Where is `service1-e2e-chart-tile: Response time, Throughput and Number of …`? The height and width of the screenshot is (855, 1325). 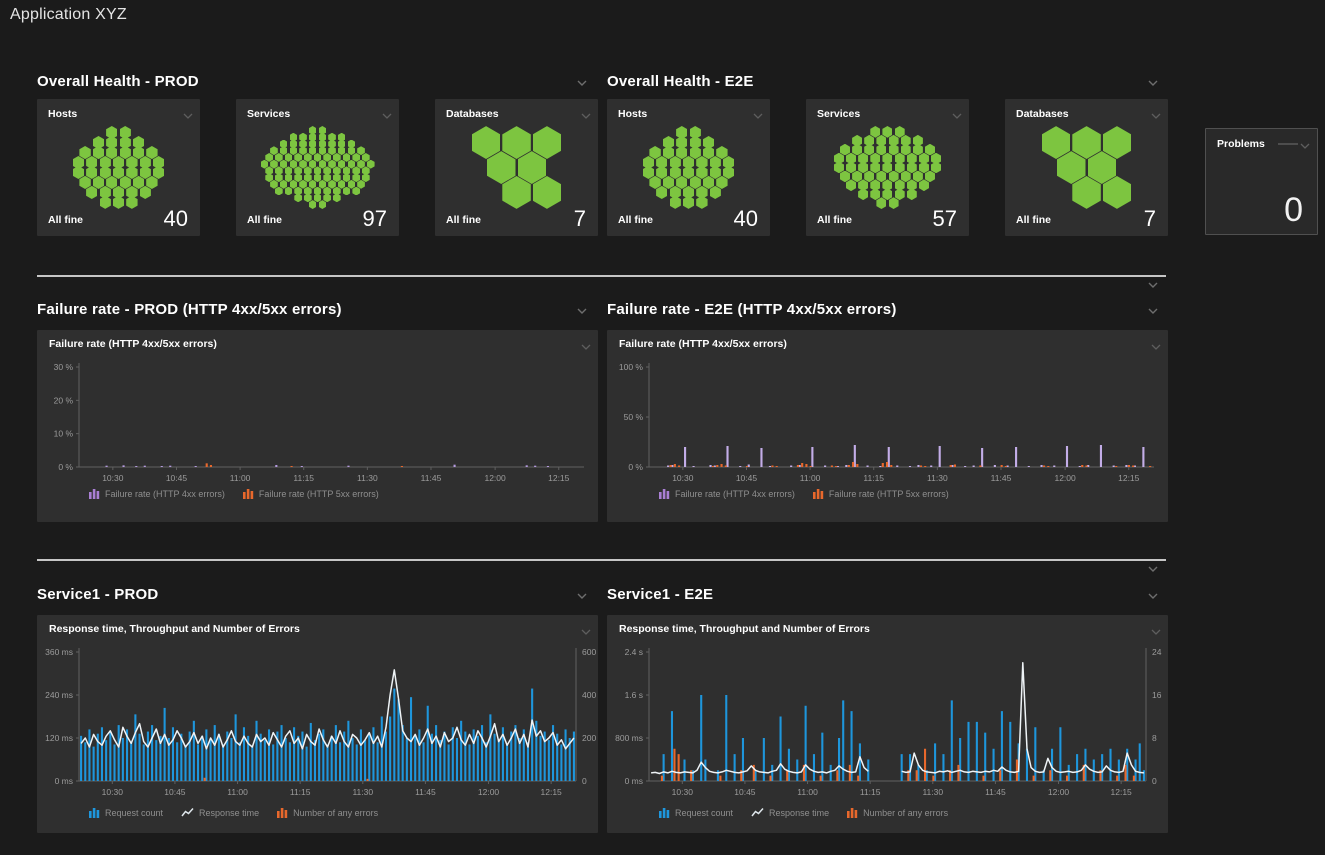
service1-e2e-chart-tile: Response time, Throughput and Number of … is located at coordinates (887, 724).